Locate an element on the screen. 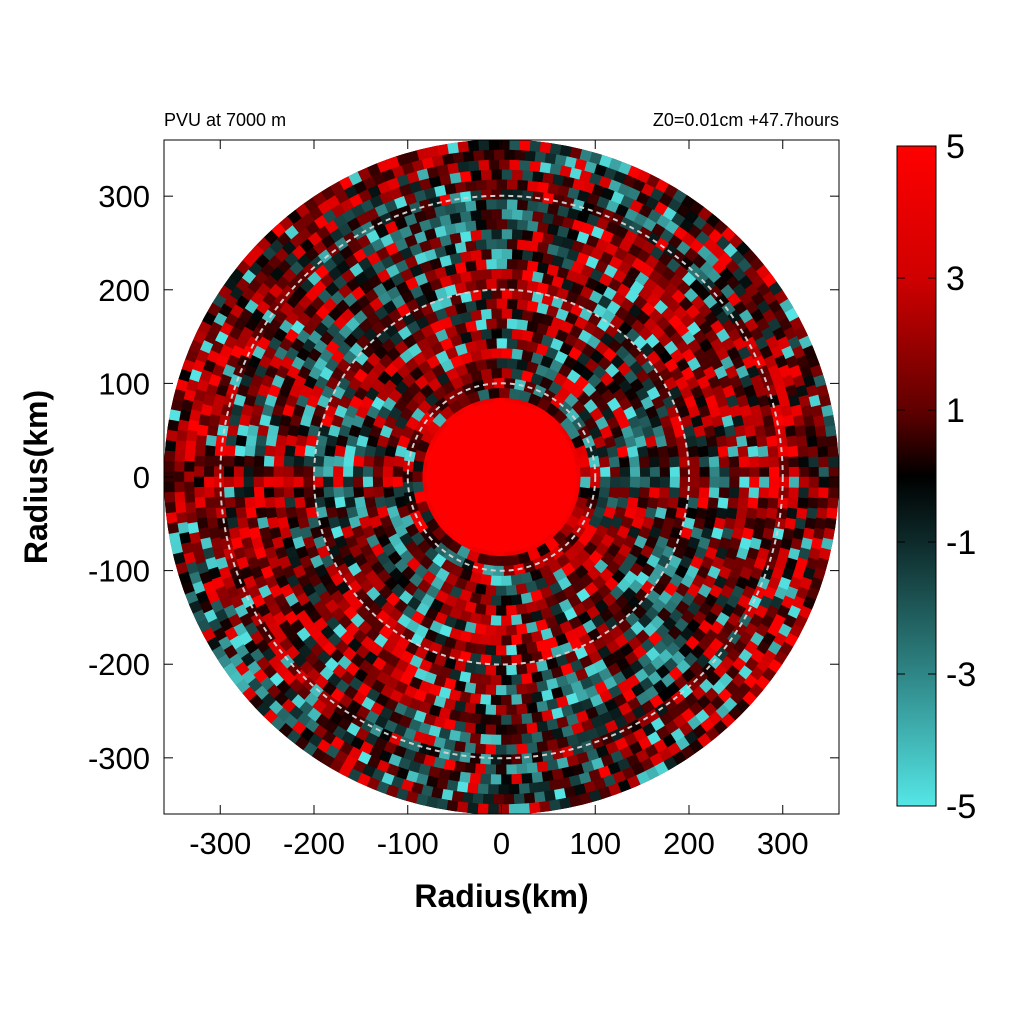  y-tick-label: 300 is located at coordinates (124, 196).